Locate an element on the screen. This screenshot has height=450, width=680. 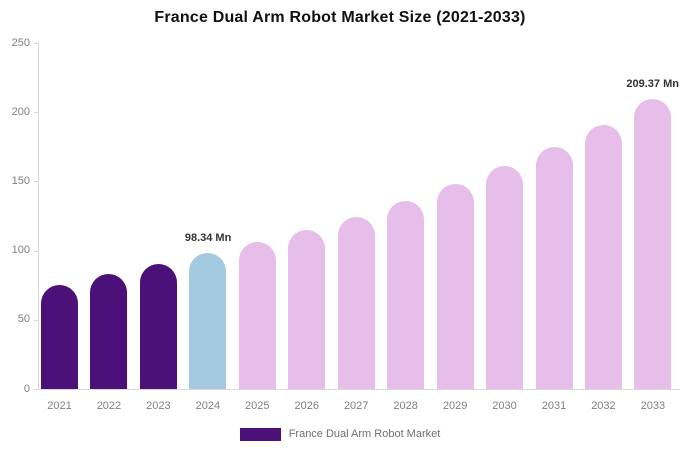
x-tick-label-2030: 2030 is located at coordinates (504, 406).